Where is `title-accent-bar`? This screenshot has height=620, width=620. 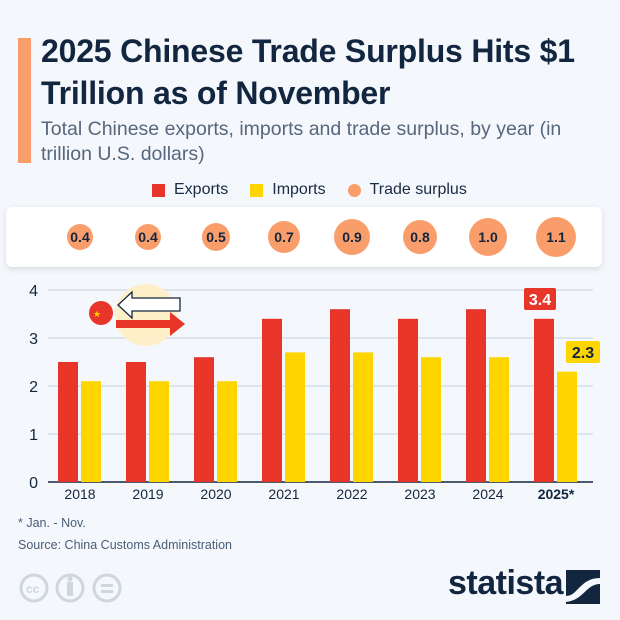
title-accent-bar is located at coordinates (24, 100).